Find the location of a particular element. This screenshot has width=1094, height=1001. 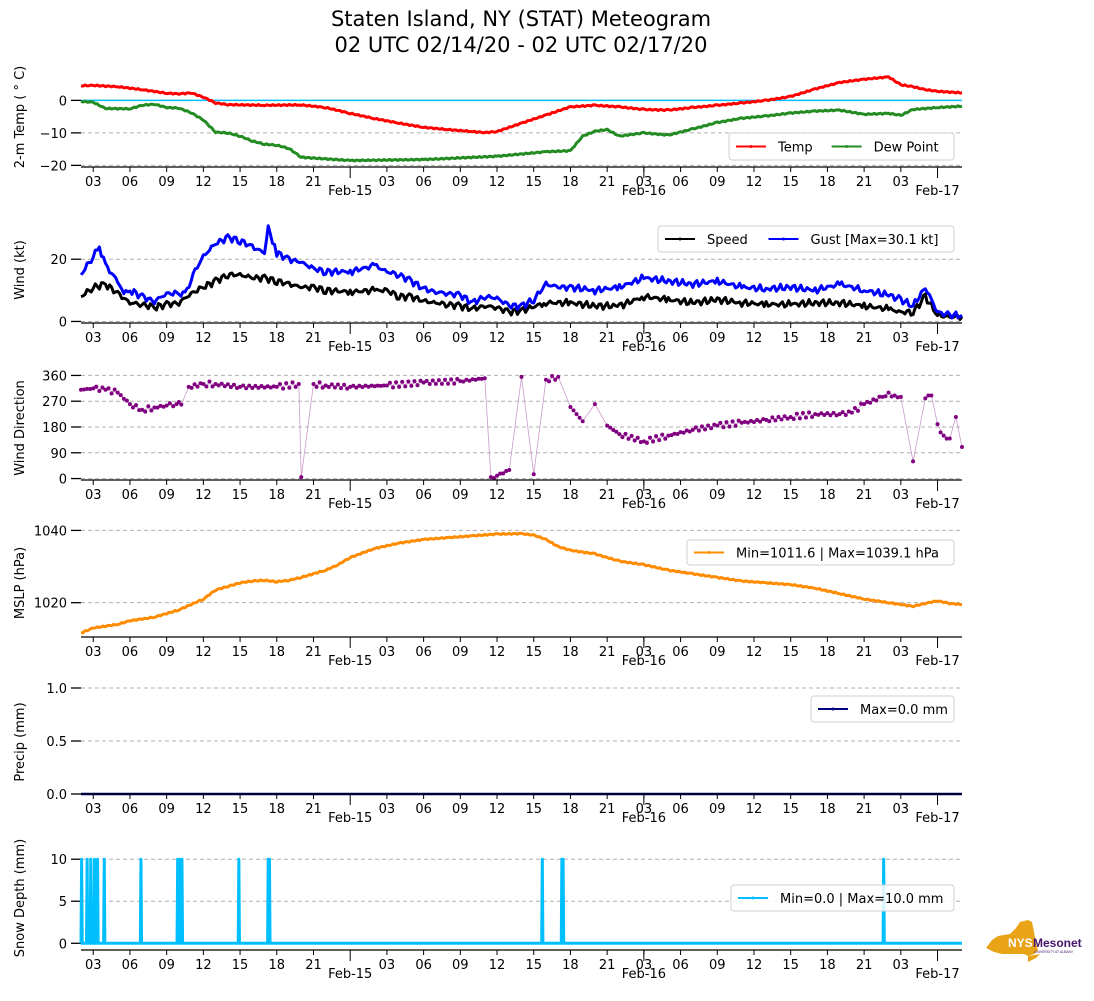

legend-label: Min=0.0 | Max=10.0 mm is located at coordinates (861, 899).